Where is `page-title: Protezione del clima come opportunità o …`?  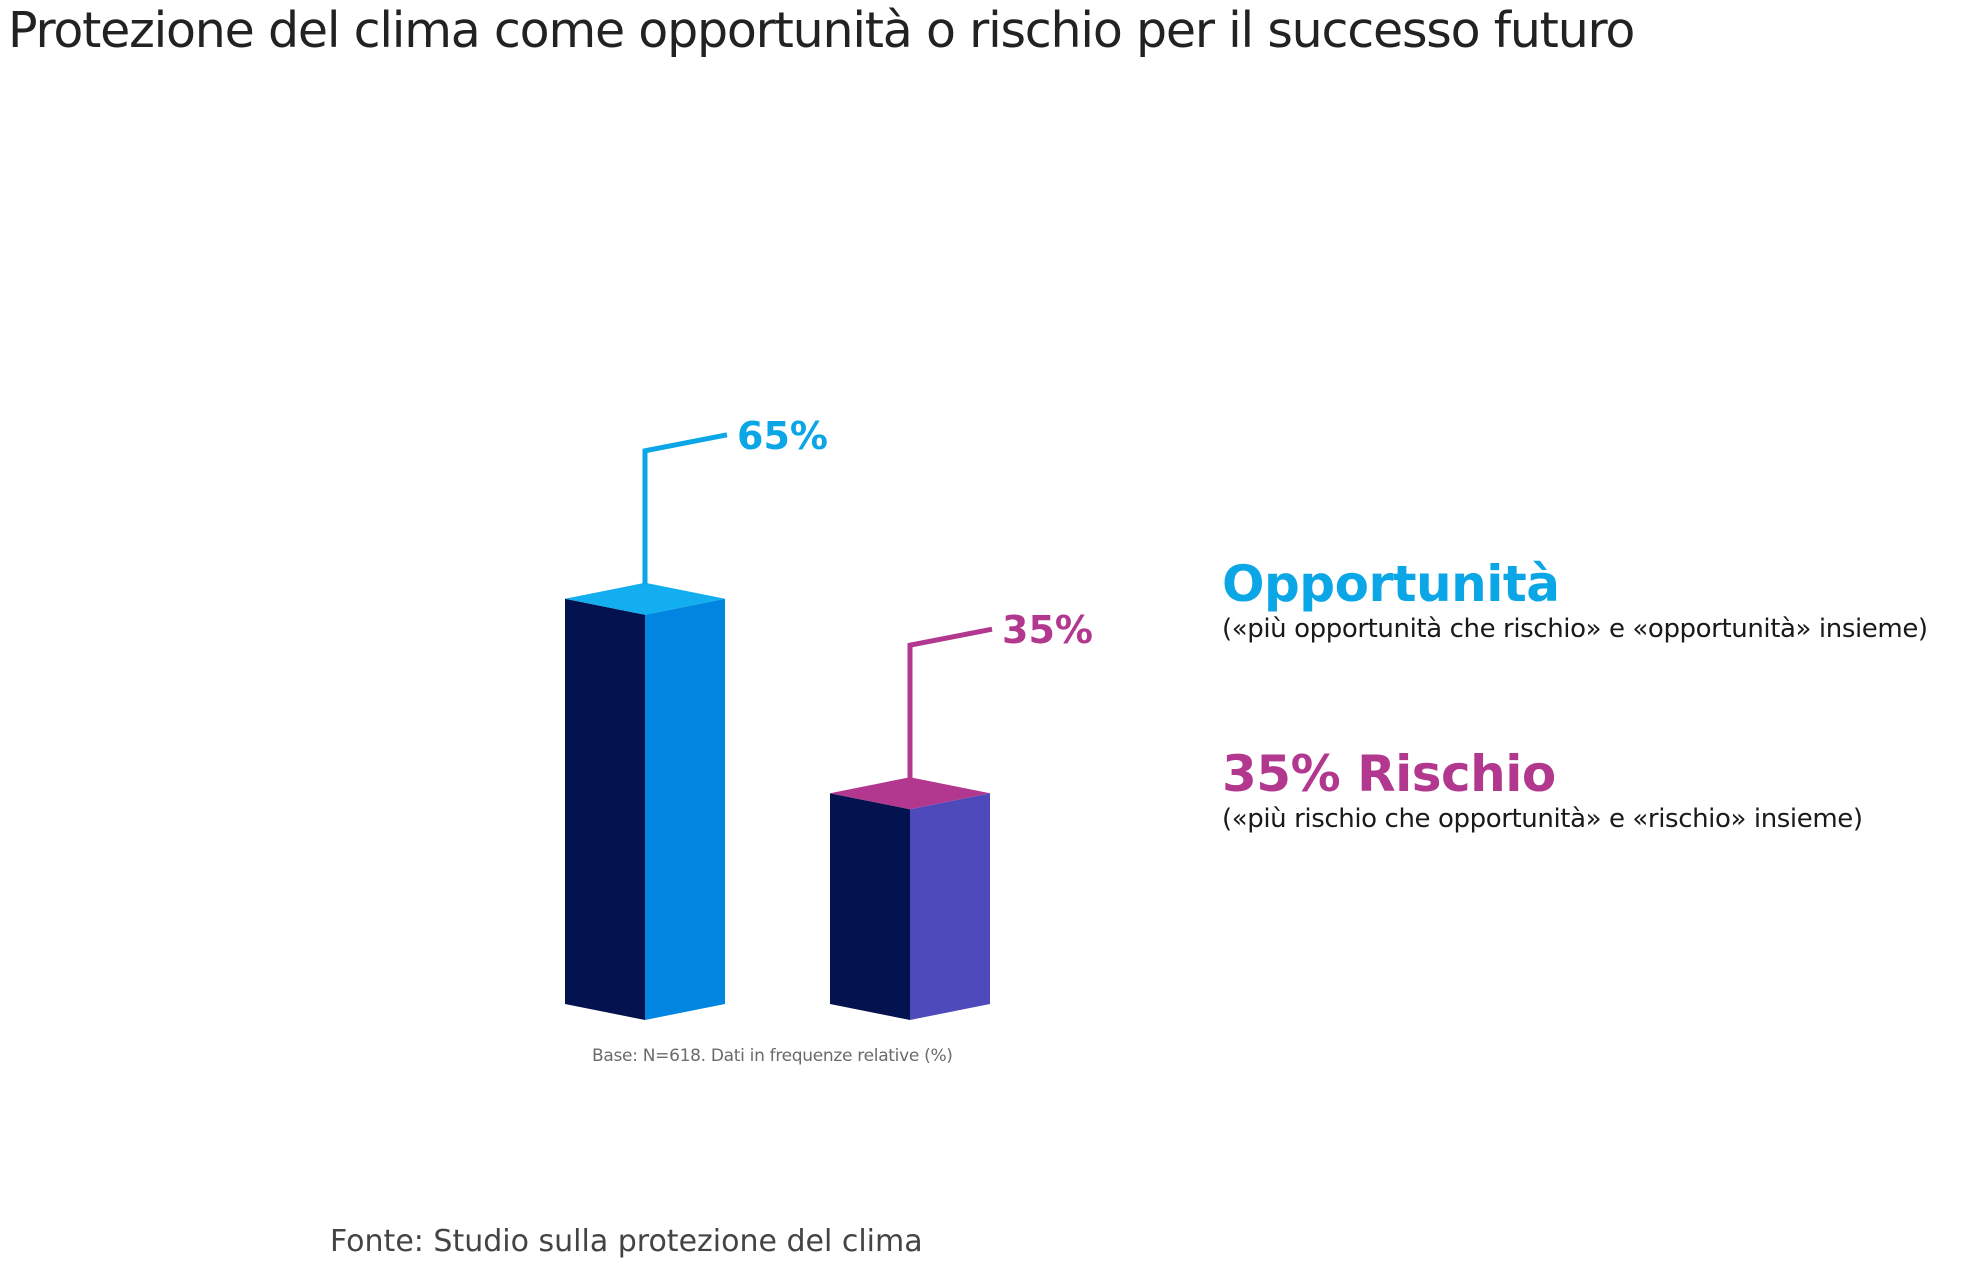 page-title: Protezione del clima come opportunità o … is located at coordinates (821, 30).